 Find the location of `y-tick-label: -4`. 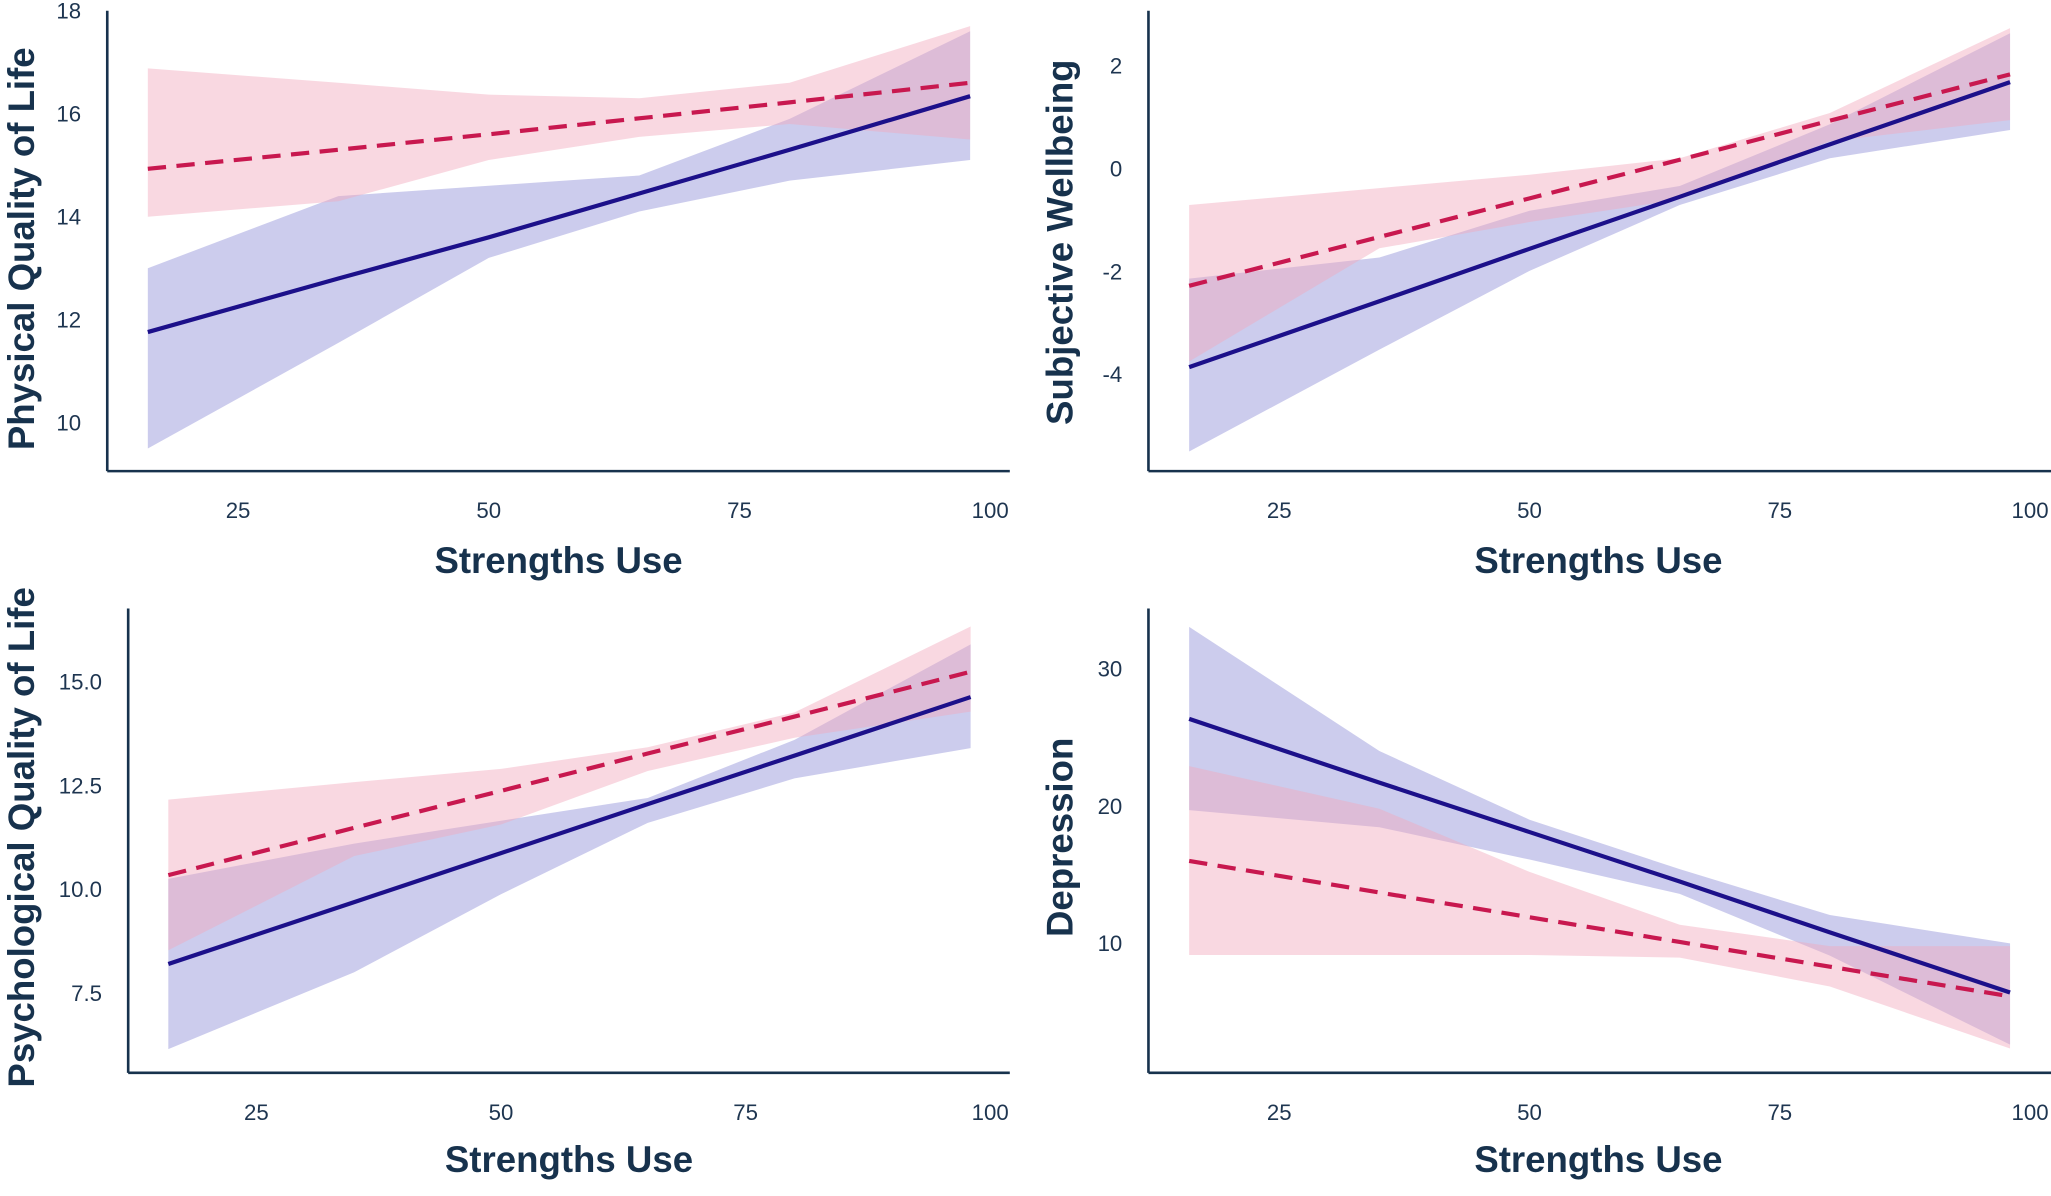

y-tick-label: -4 is located at coordinates (1113, 374).